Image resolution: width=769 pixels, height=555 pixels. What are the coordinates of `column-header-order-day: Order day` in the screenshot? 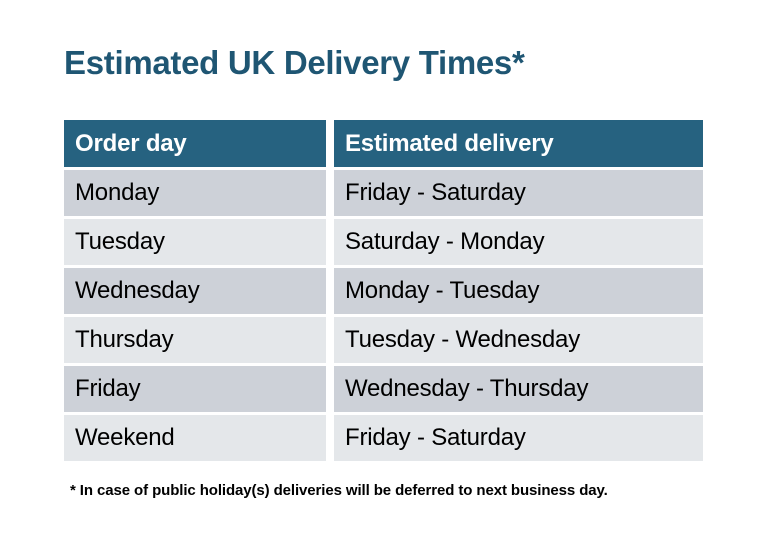 It's located at (195, 143).